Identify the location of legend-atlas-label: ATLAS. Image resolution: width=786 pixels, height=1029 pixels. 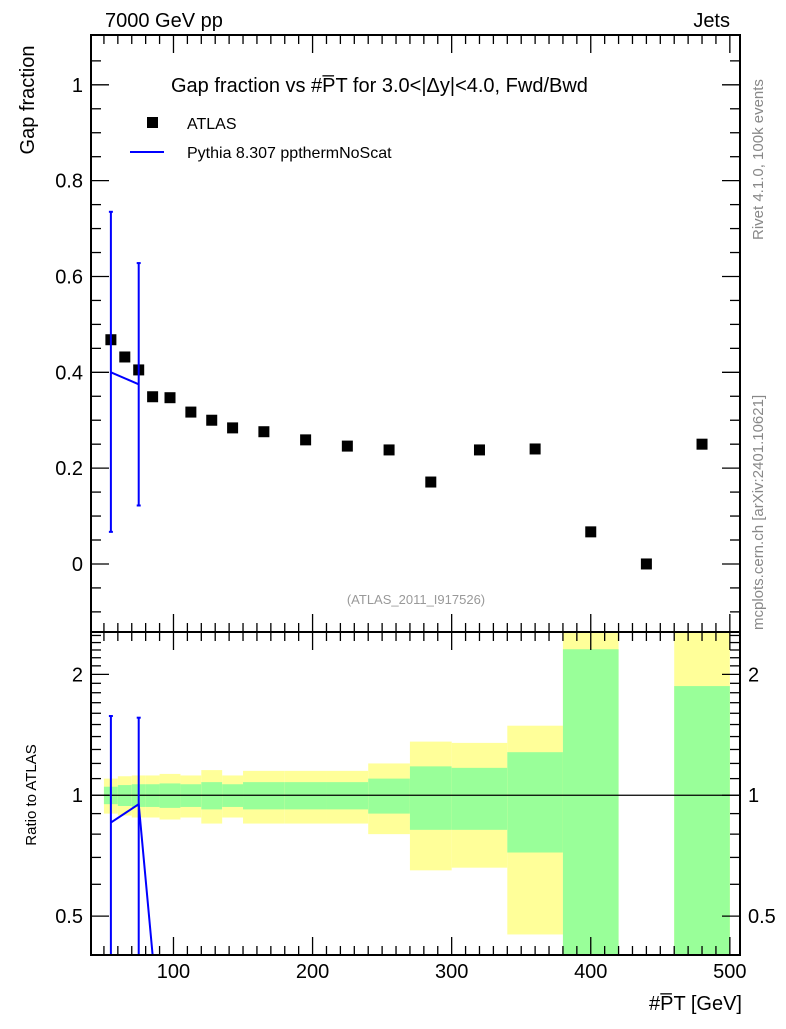
(212, 124).